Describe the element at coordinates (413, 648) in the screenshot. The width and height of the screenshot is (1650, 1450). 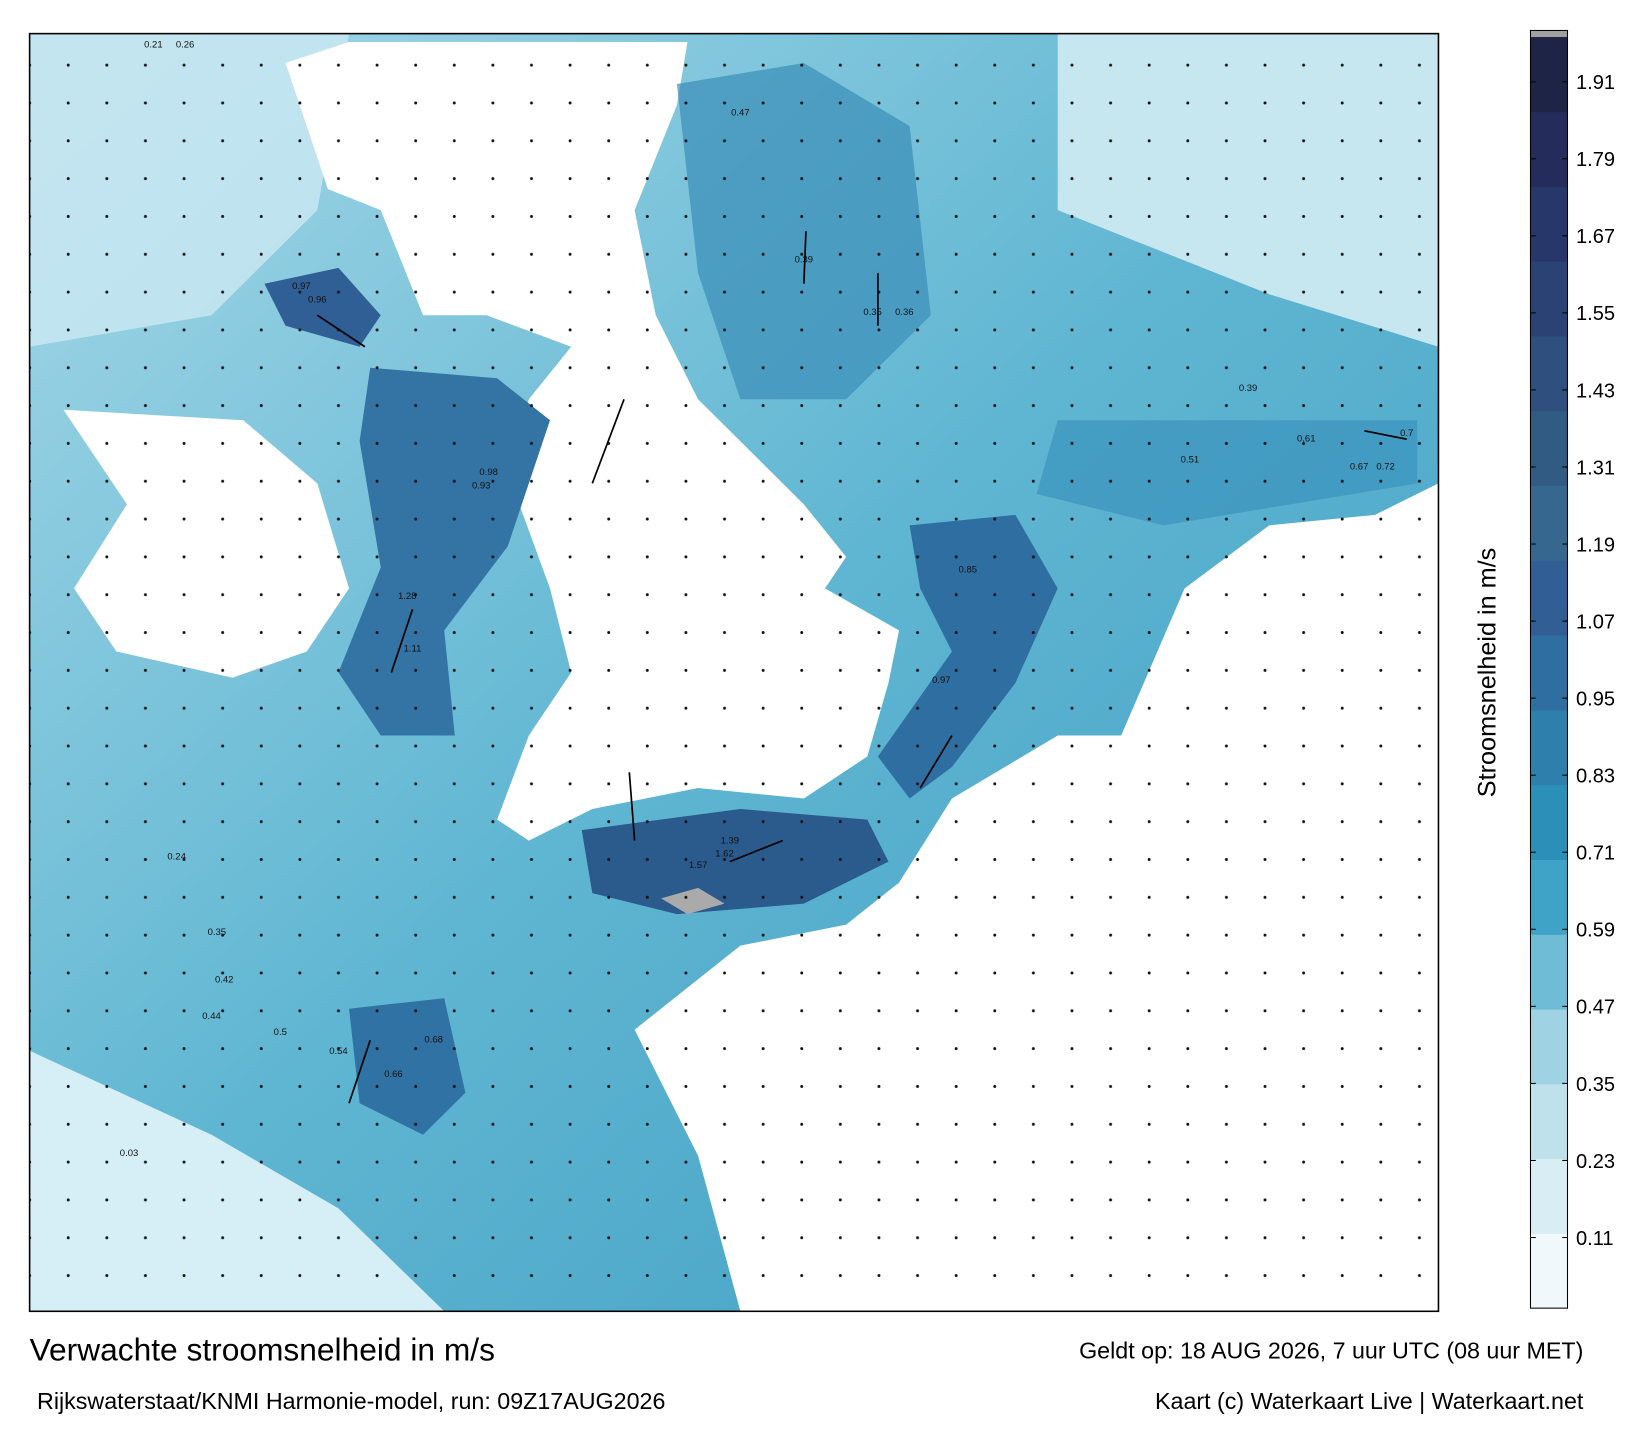
I see `speed-label: 1.11` at that location.